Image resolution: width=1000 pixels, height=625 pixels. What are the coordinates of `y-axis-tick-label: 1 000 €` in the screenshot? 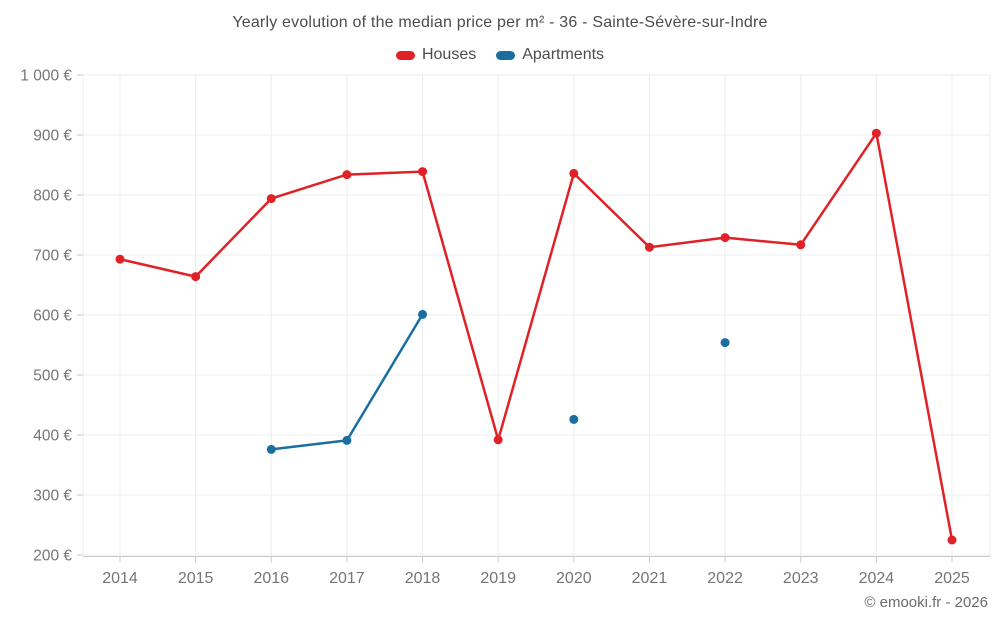 It's located at (46, 75).